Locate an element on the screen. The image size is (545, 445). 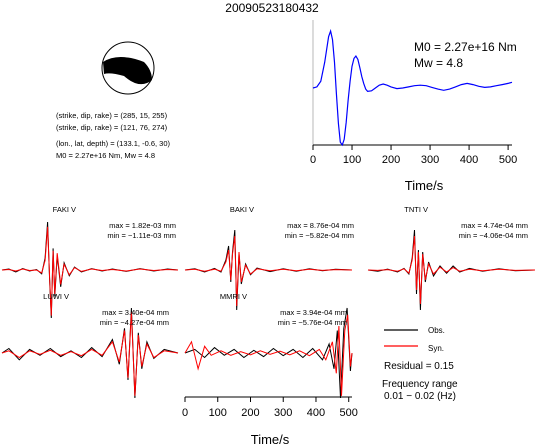
residual-label: Residual = 0.15 is located at coordinates (419, 366).